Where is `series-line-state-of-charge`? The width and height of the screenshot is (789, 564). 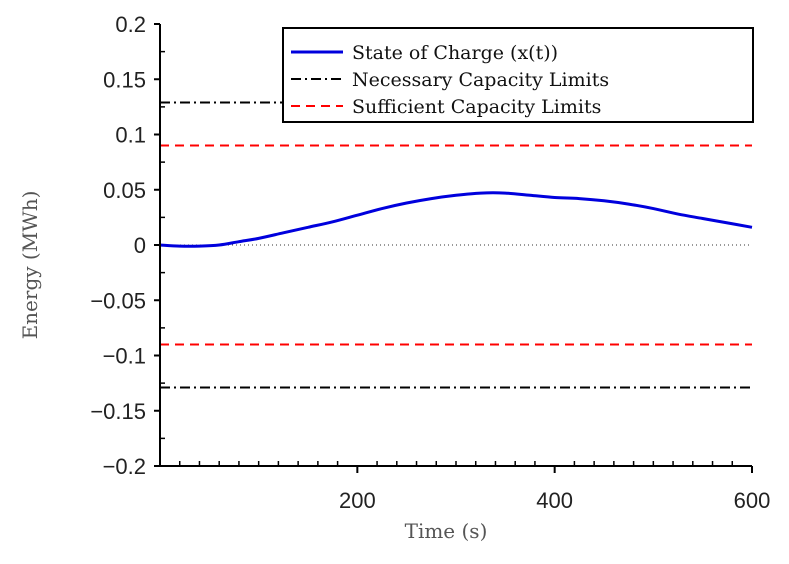 series-line-state-of-charge is located at coordinates (456, 219).